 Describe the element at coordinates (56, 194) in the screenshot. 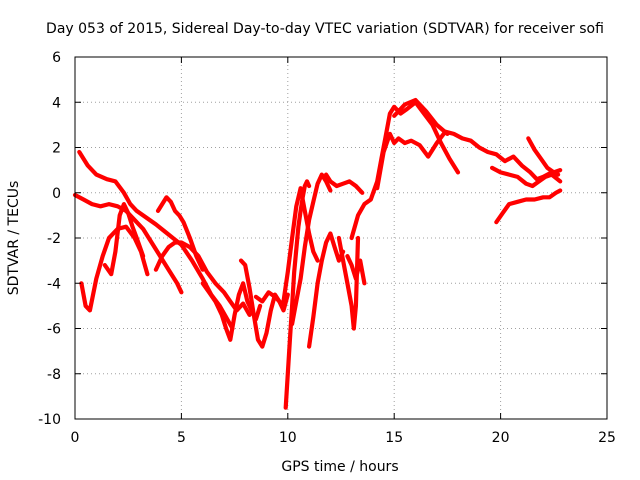

I see `y-tick-label: 0` at that location.